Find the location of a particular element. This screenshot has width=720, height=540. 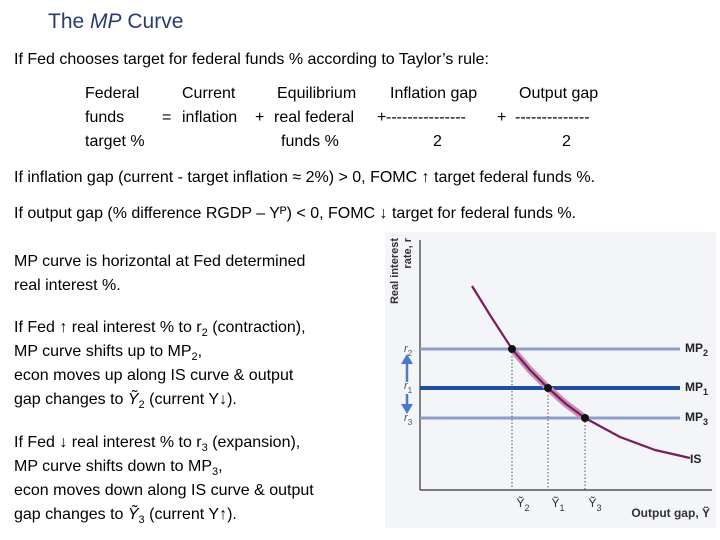

slide-title: The MP Curve is located at coordinates (115, 22).